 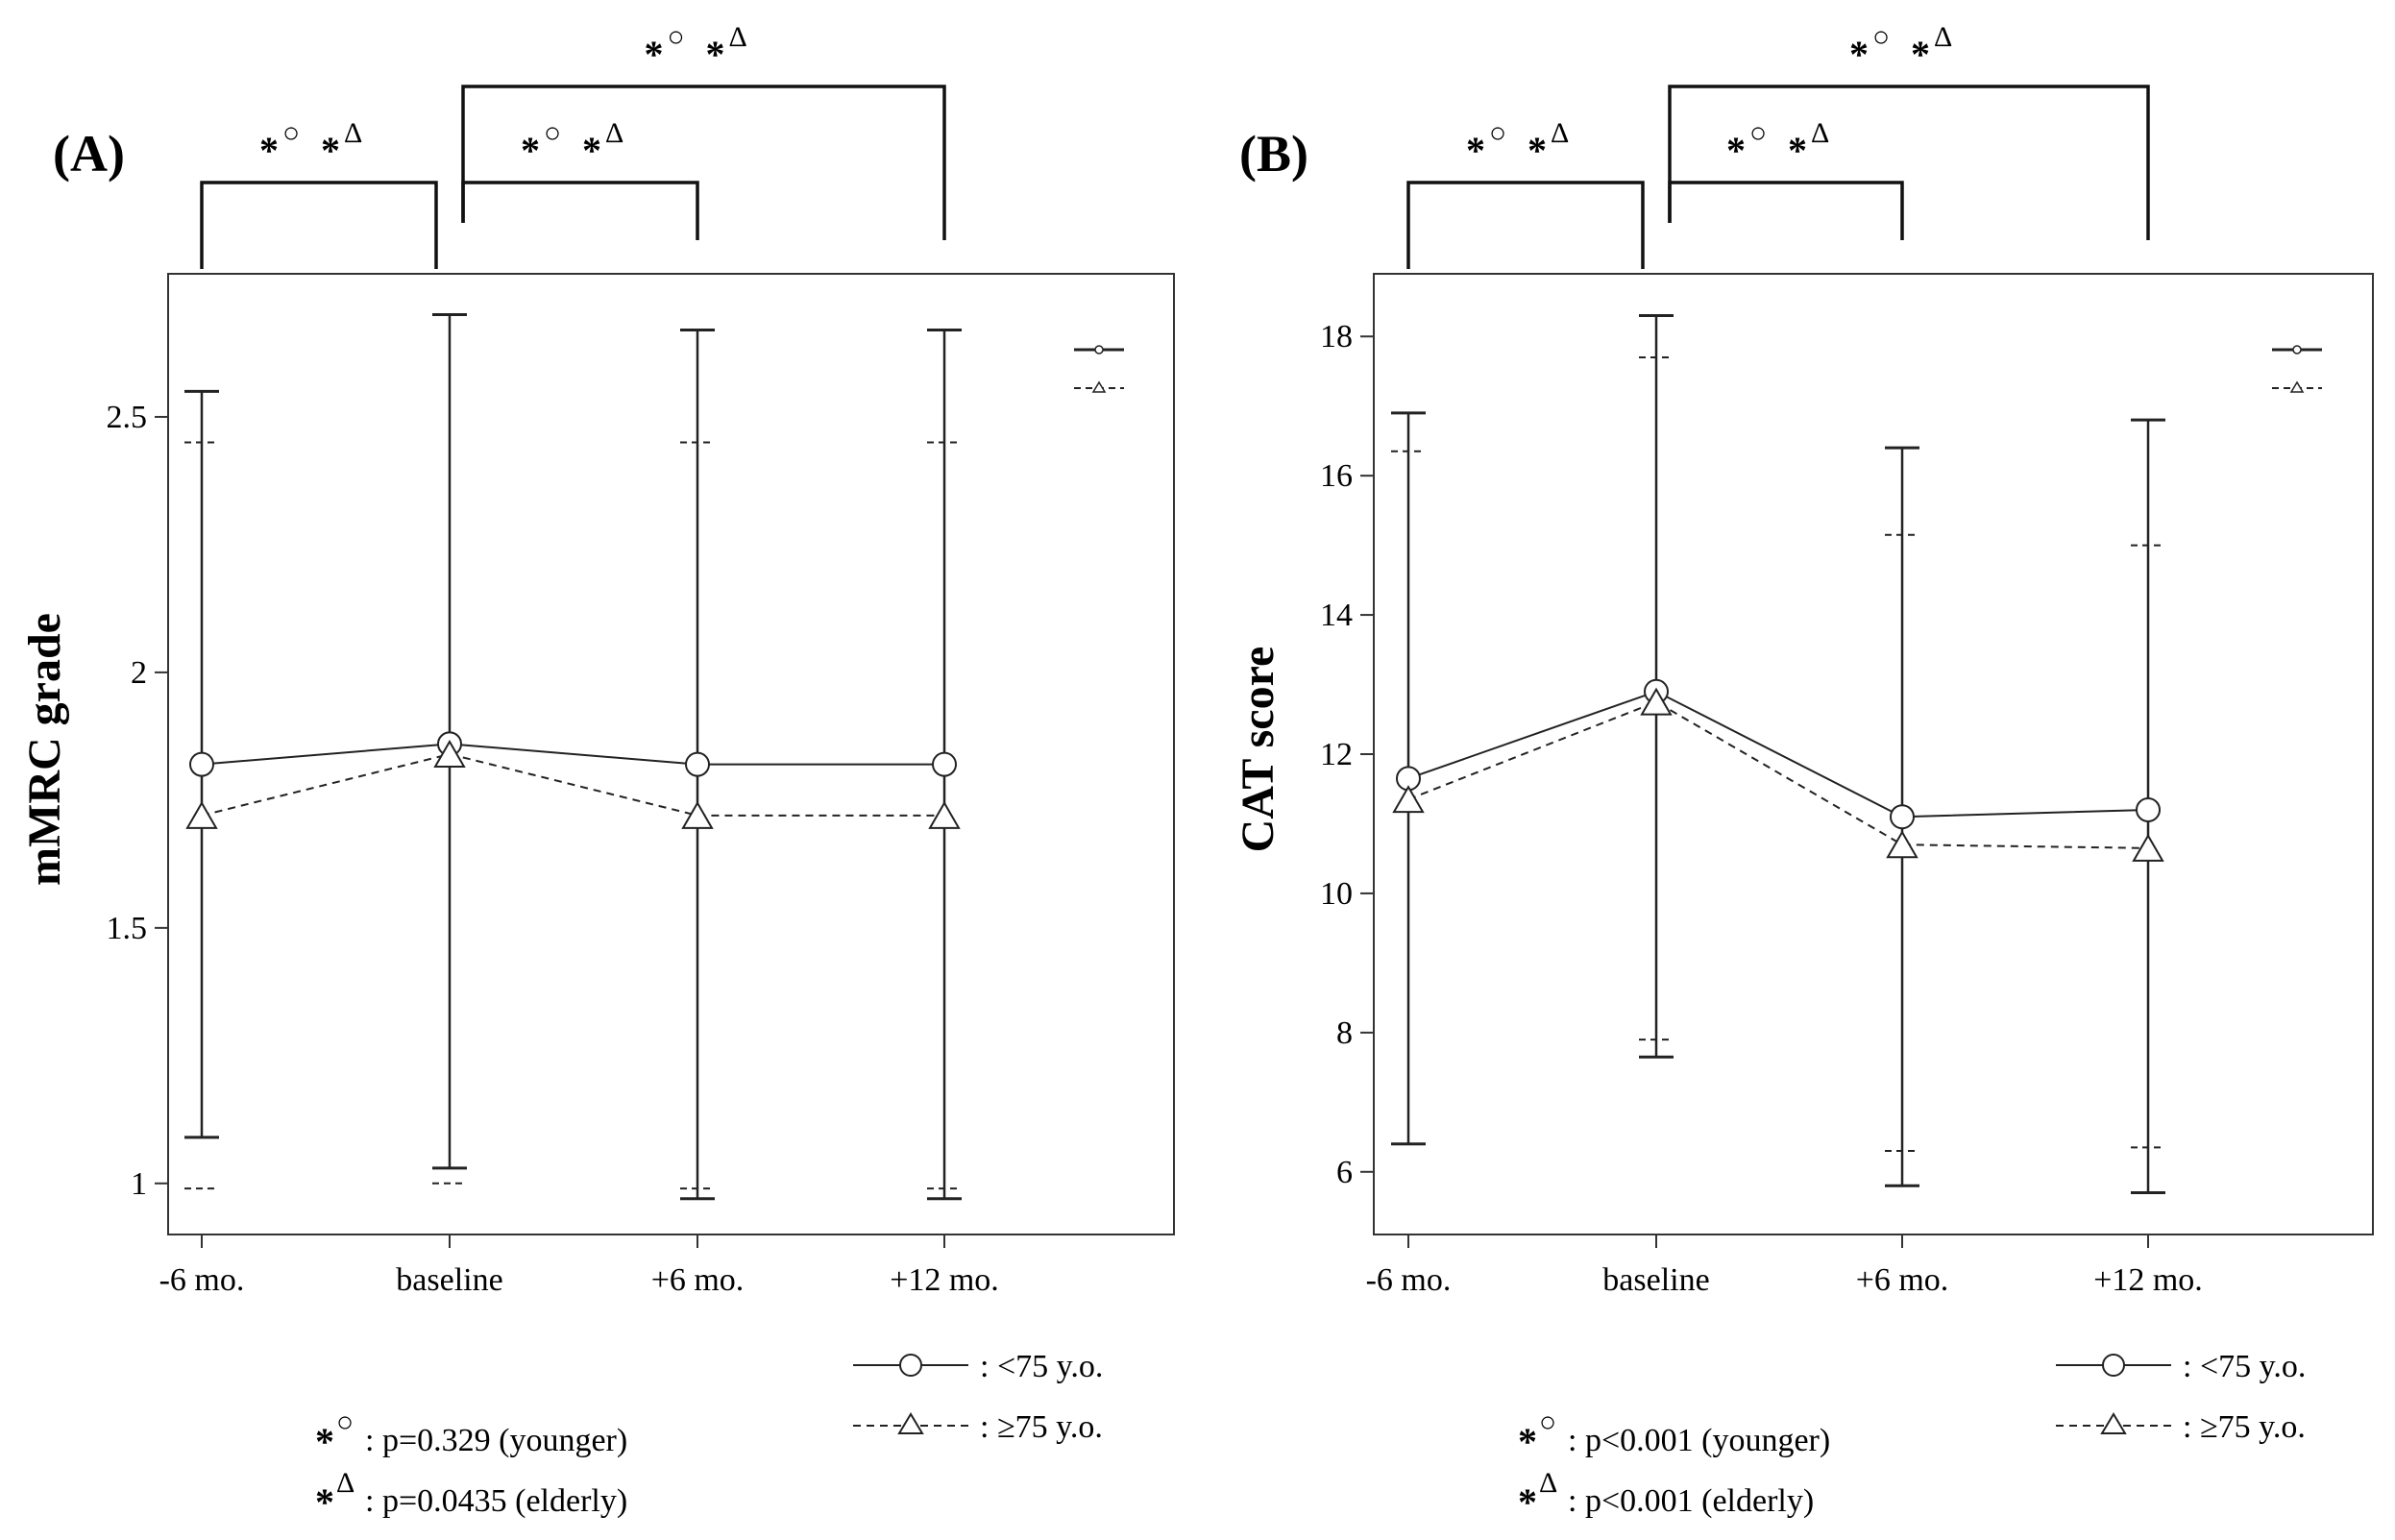 What do you see at coordinates (1258, 750) in the screenshot?
I see `y-axis-label: CAT score` at bounding box center [1258, 750].